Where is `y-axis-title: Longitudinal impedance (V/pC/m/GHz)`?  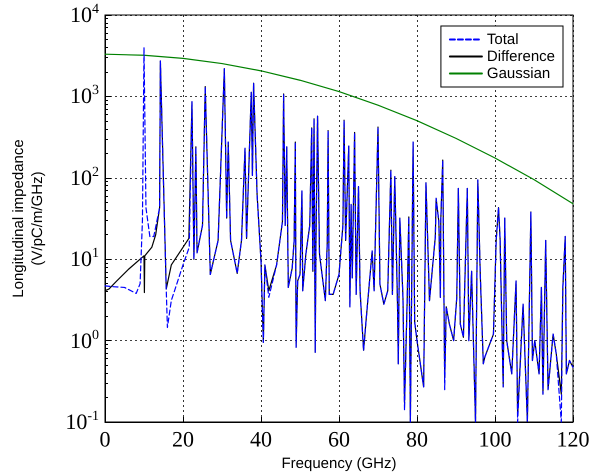
y-axis-title: Longitudinal impedance (V/pC/m/GHz) is located at coordinates (28, 218).